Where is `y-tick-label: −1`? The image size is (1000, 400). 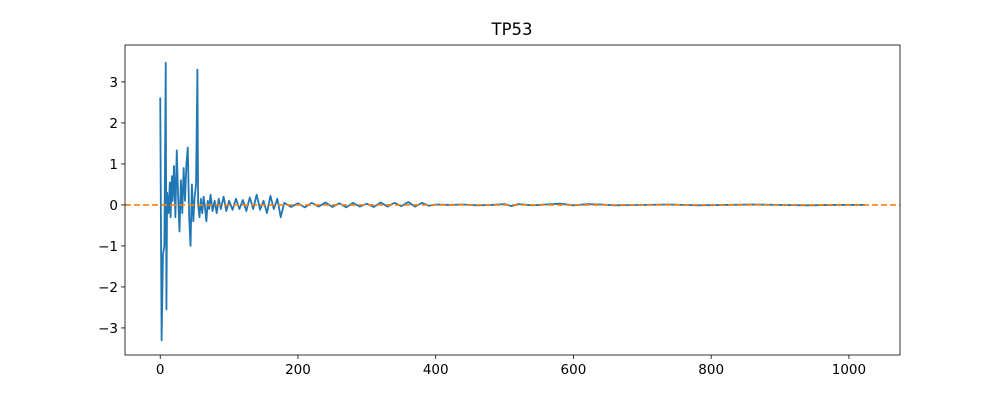
y-tick-label: −1 is located at coordinates (108, 247).